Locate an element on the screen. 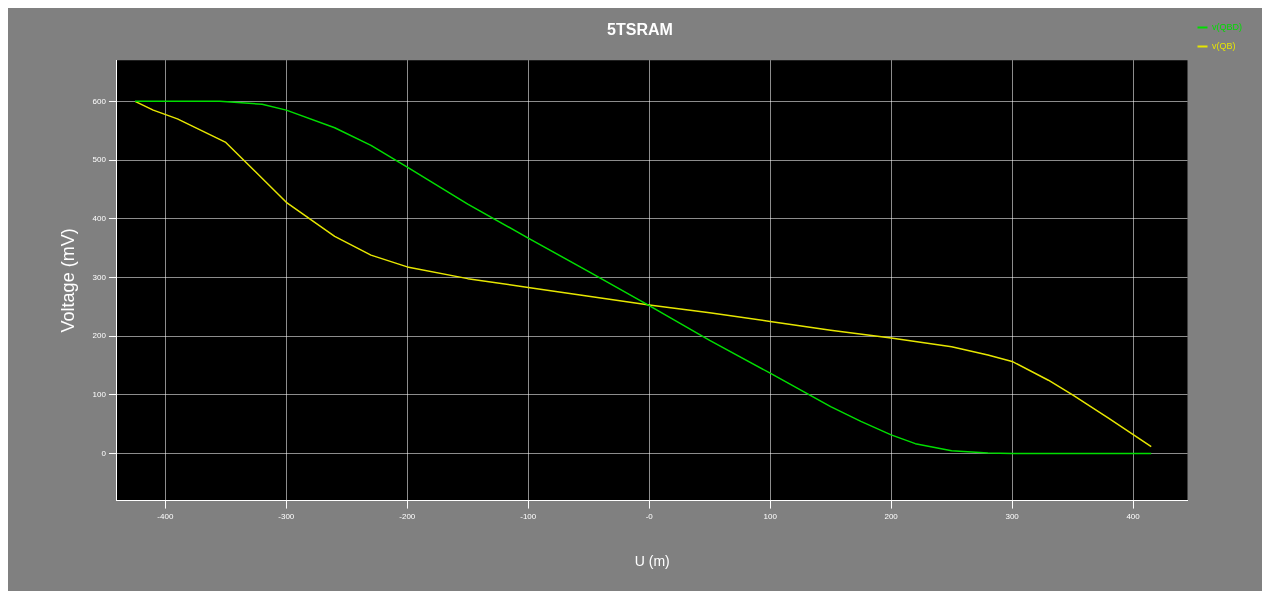 The width and height of the screenshot is (1270, 599). chart-title: 5TSRAM is located at coordinates (640, 30).